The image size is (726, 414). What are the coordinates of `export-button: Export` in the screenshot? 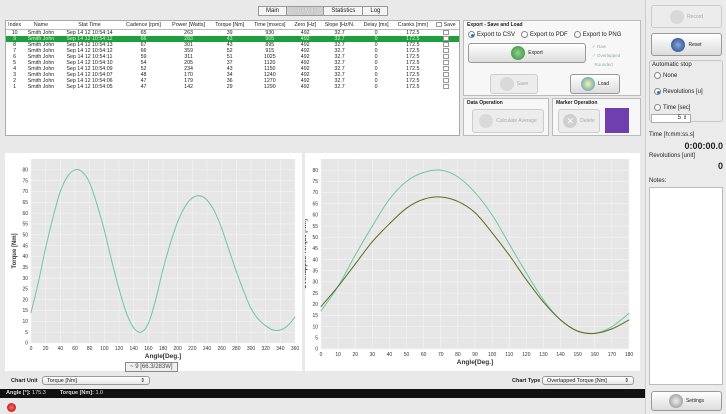 It's located at (527, 53).